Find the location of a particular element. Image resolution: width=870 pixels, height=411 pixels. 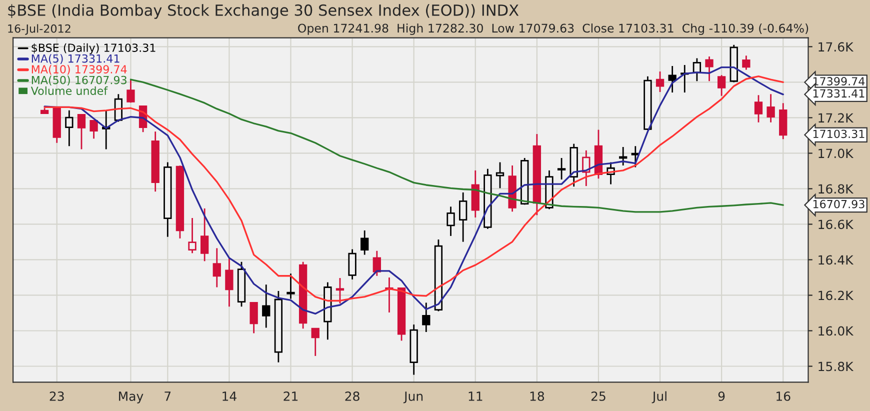

y-tick-label: 17.2K is located at coordinates (836, 117).